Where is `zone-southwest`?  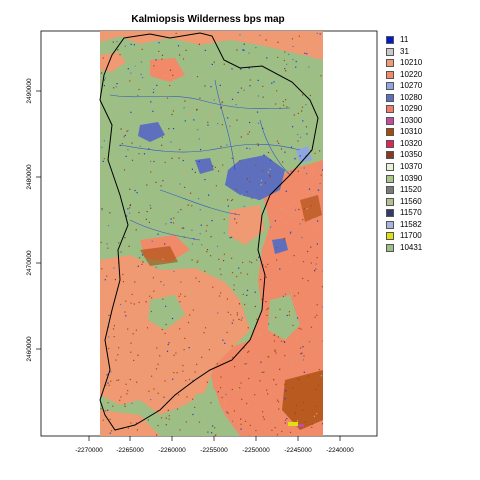
zone-southwest is located at coordinates (175, 335).